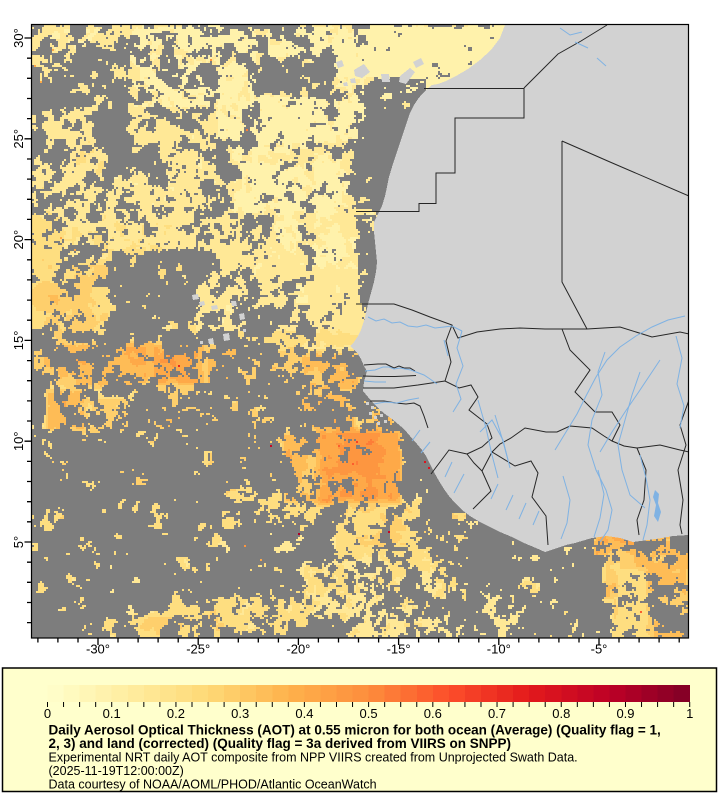 This screenshot has height=805, width=720. What do you see at coordinates (369, 713) in the screenshot?
I see `svg-text: 0.5` at bounding box center [369, 713].